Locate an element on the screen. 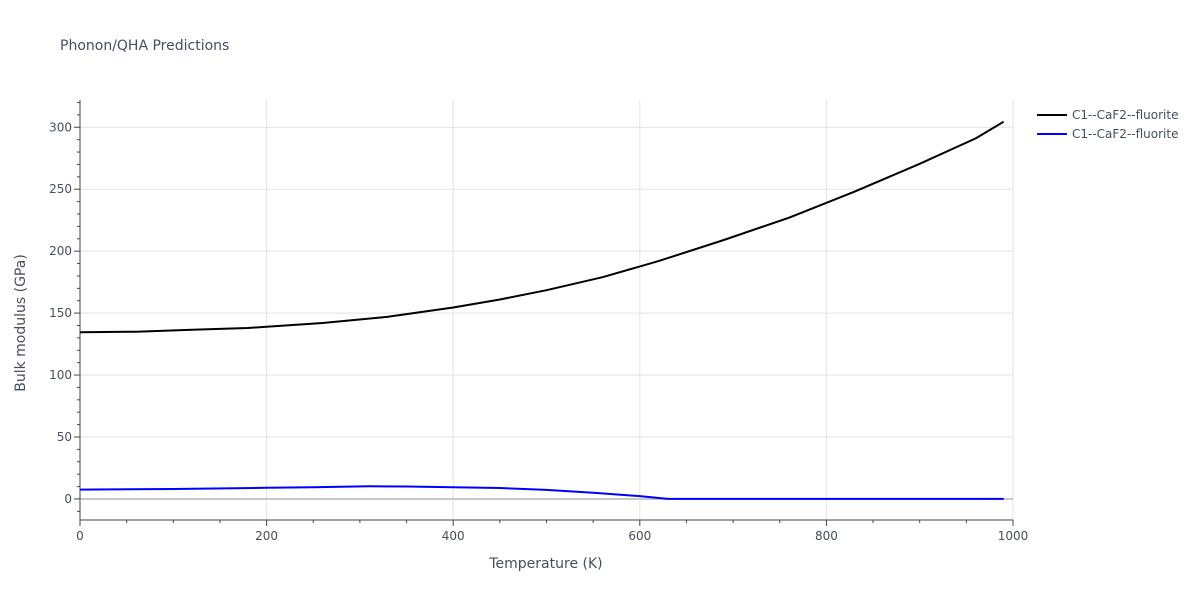 The width and height of the screenshot is (1200, 600). y-tick-label: 200 is located at coordinates (60, 251).